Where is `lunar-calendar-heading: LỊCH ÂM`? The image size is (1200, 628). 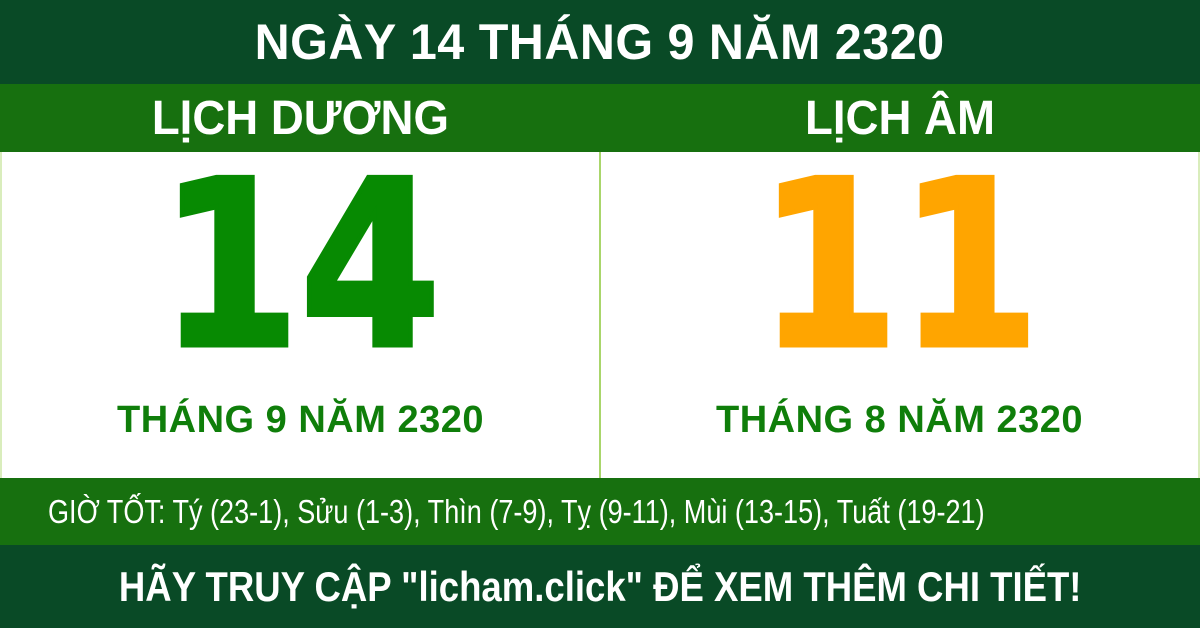 lunar-calendar-heading: LỊCH ÂM is located at coordinates (900, 118).